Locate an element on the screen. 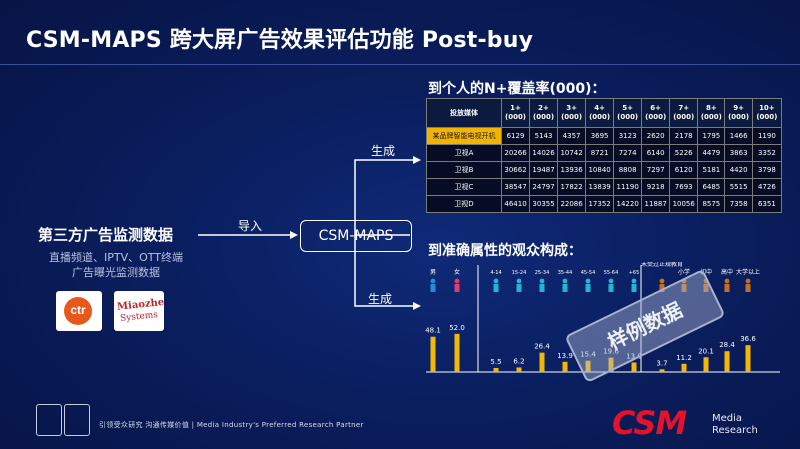 This screenshot has height=449, width=800. reach-value-cell: 17352 is located at coordinates (600, 204).